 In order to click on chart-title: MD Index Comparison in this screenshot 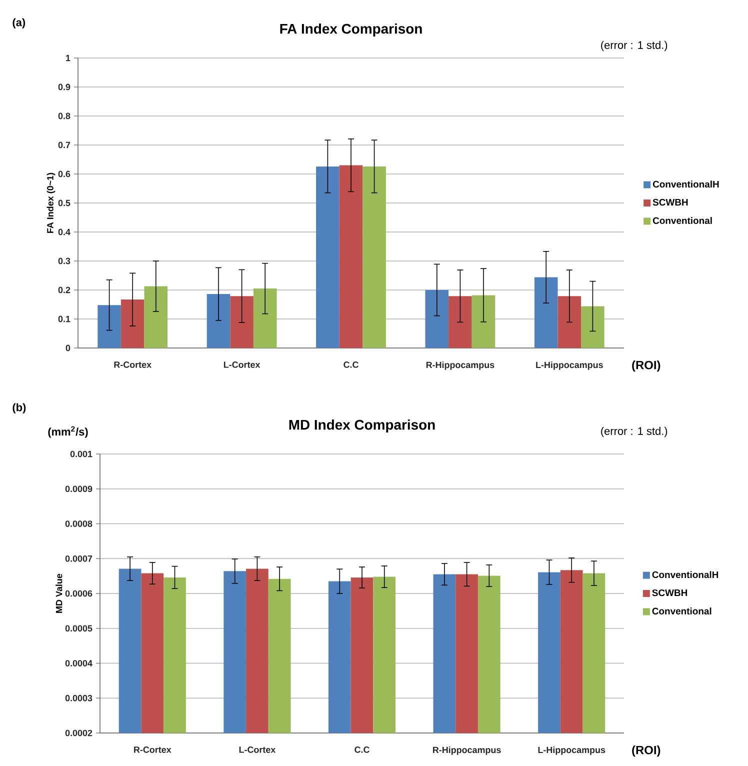, I will do `click(362, 425)`.